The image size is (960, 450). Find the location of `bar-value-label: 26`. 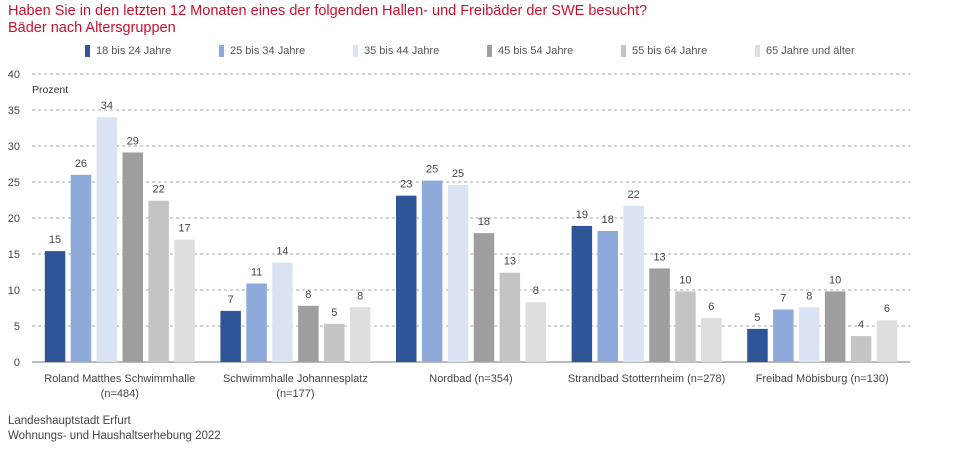

bar-value-label: 26 is located at coordinates (81, 164).